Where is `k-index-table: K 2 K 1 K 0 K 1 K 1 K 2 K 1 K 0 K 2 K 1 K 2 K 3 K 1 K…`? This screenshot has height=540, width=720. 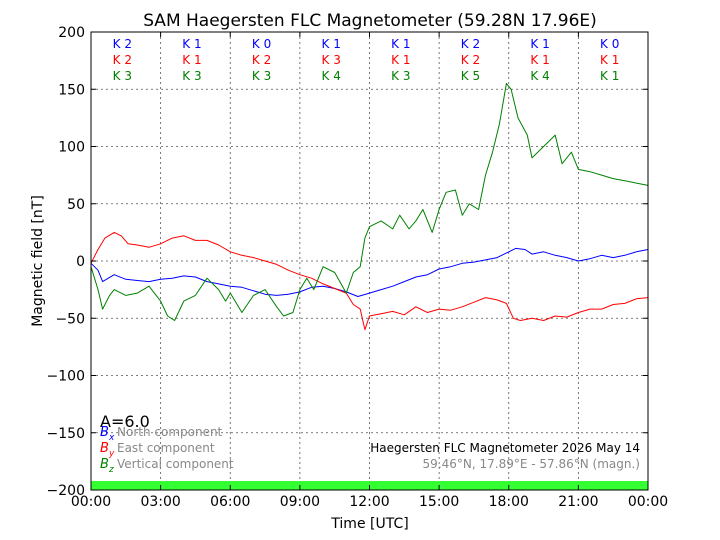
k-index-table: K 2 K 1 K 0 K 1 K 1 K 2 K 1 K 0 K 2 K 1 K 2 K 3 K 1 K… is located at coordinates (366, 60).